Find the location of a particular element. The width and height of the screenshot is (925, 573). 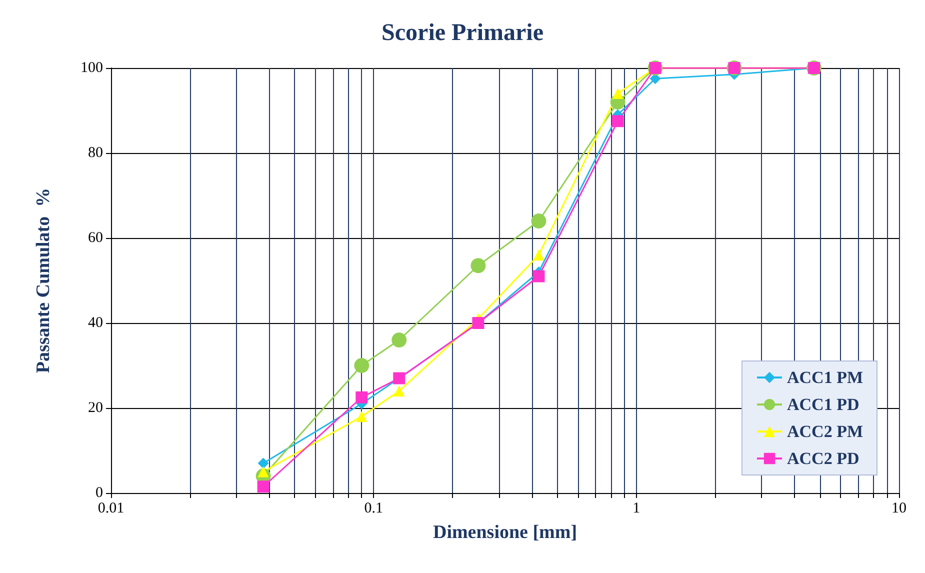

legend-label: ACC1 PD is located at coordinates (823, 404).